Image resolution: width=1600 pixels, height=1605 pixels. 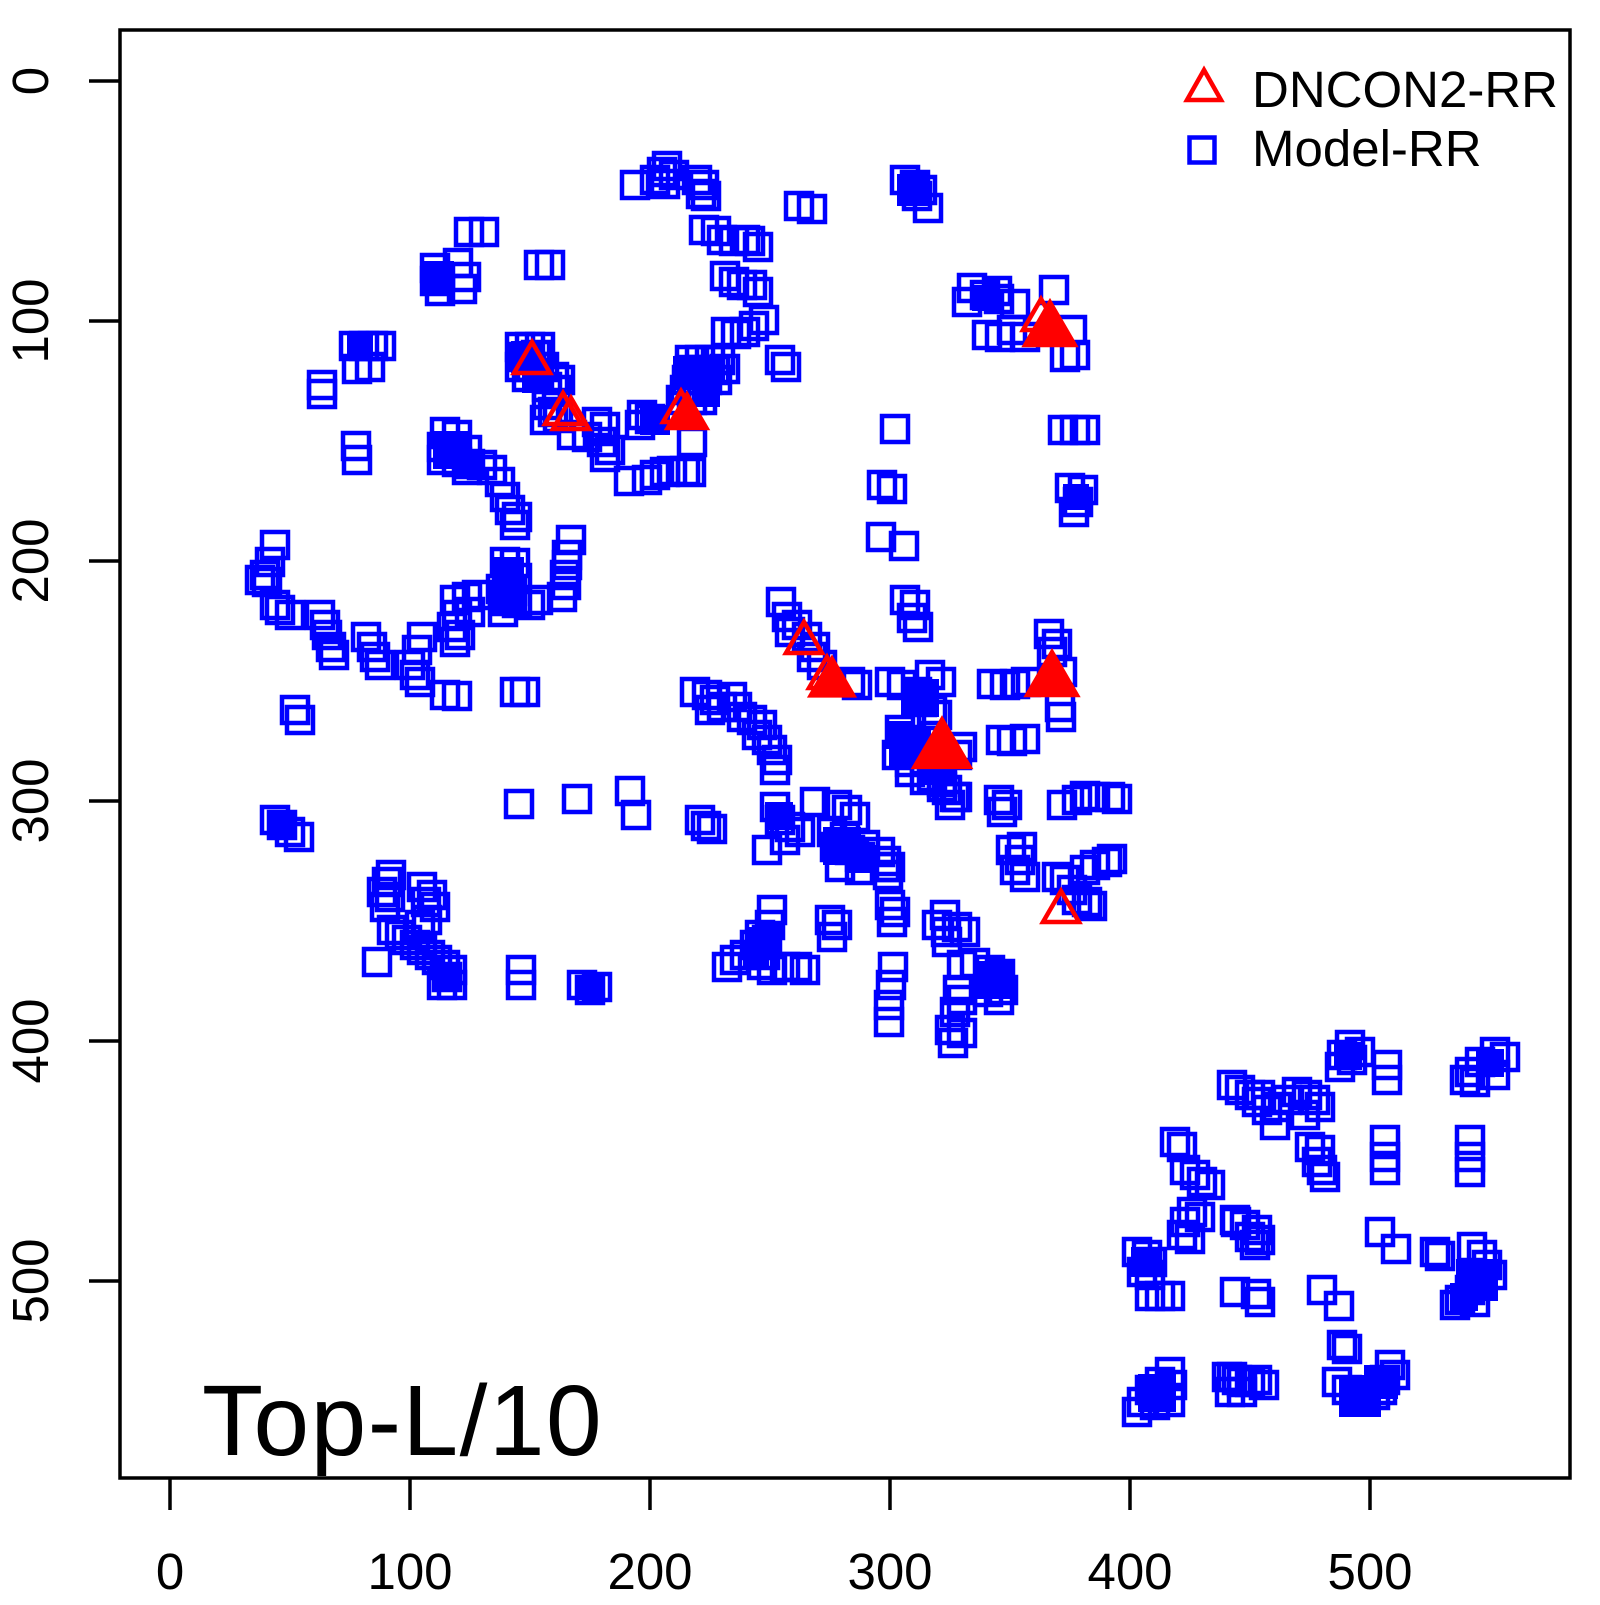 I want to click on svg-text: DNCON2-RR, so click(x=1405, y=89).